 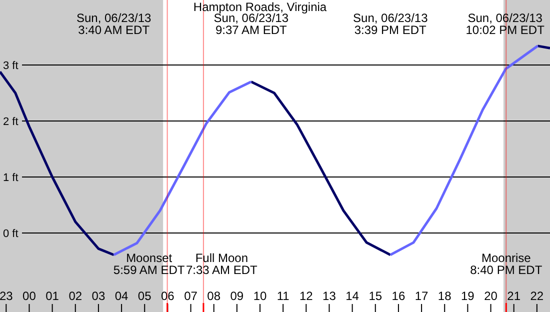 I want to click on x-tick-label: 15, so click(x=375, y=296).